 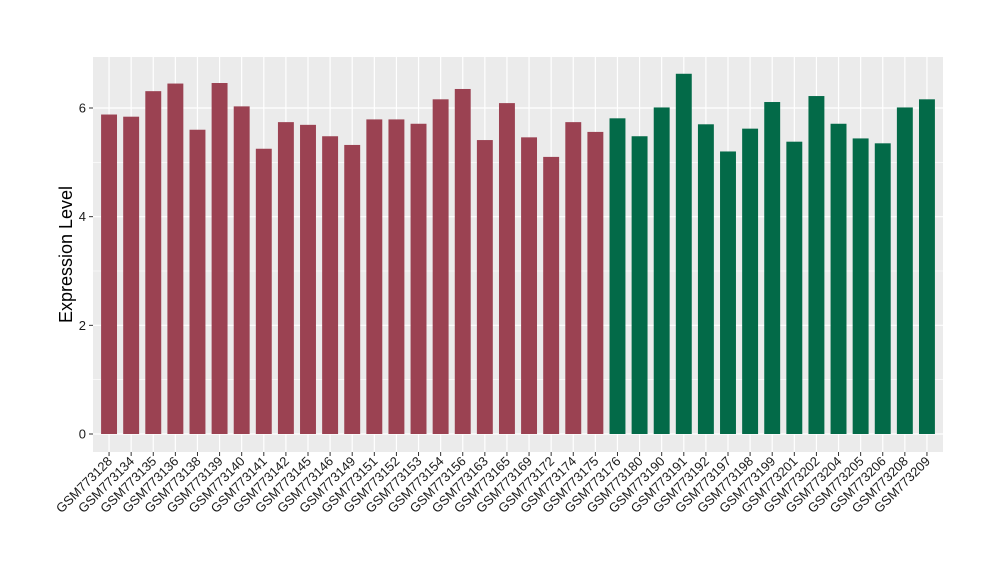 I want to click on bar-GSM773205, so click(x=860, y=286).